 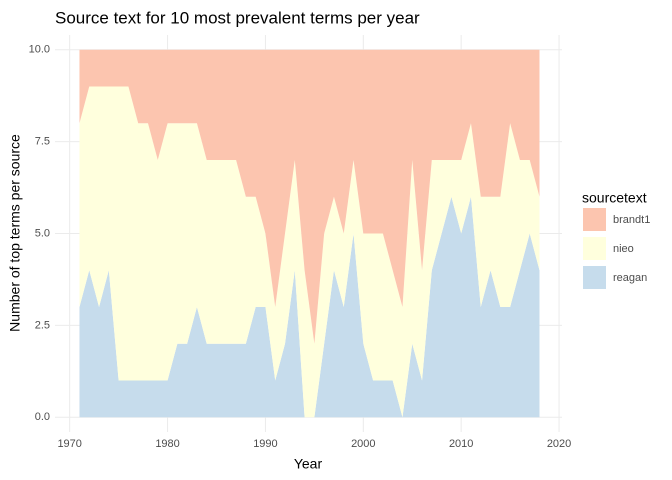 What do you see at coordinates (42, 233) in the screenshot?
I see `y-tick-label: 5.0` at bounding box center [42, 233].